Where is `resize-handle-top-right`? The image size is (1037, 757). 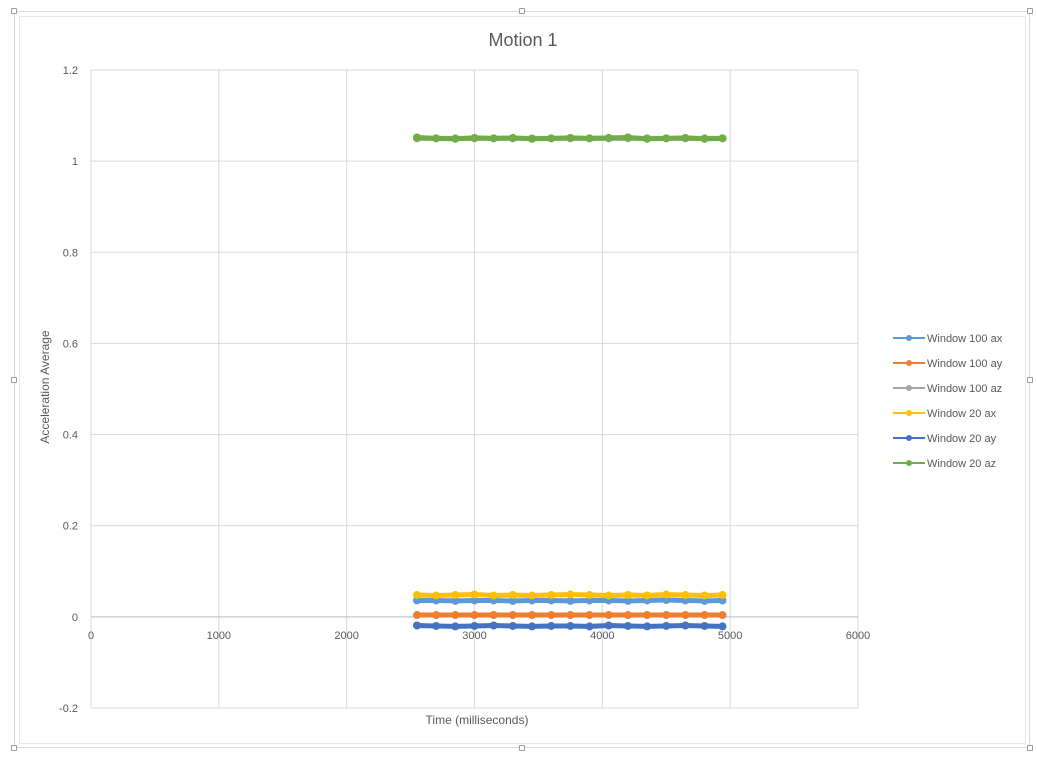
resize-handle-top-right is located at coordinates (1030, 11).